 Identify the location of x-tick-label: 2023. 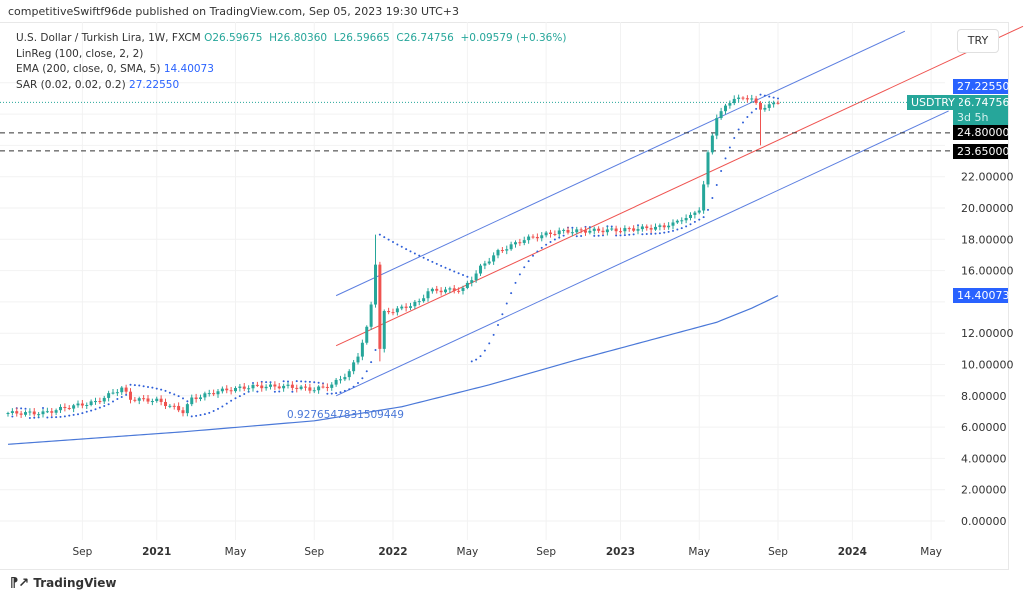
(620, 552).